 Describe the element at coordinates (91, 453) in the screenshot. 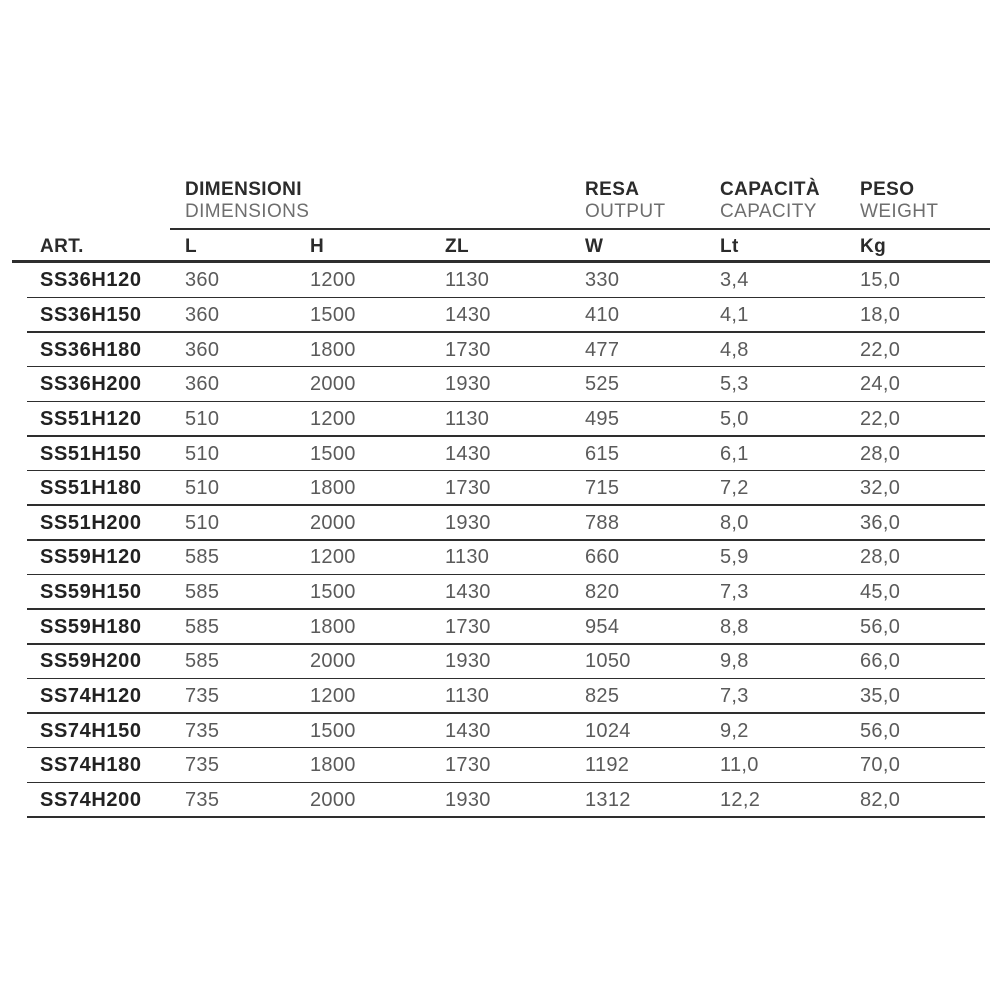

I see `article-code: SS51H150` at that location.